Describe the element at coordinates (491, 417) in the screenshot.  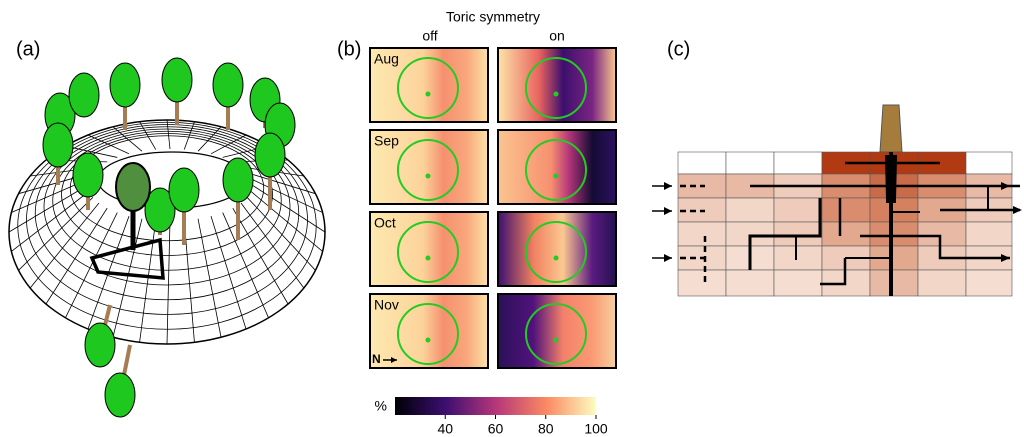
I see `colorbar: % 40 60 80 100` at that location.